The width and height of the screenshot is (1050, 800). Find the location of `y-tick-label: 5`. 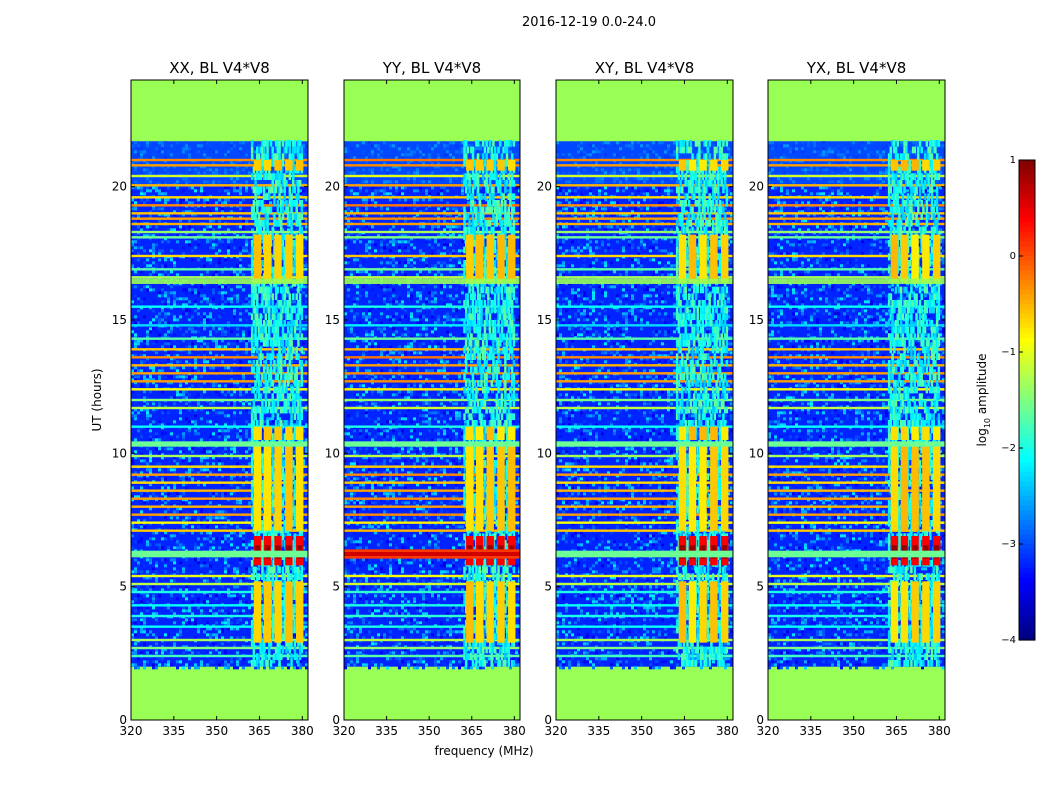

y-tick-label: 5 is located at coordinates (548, 587).